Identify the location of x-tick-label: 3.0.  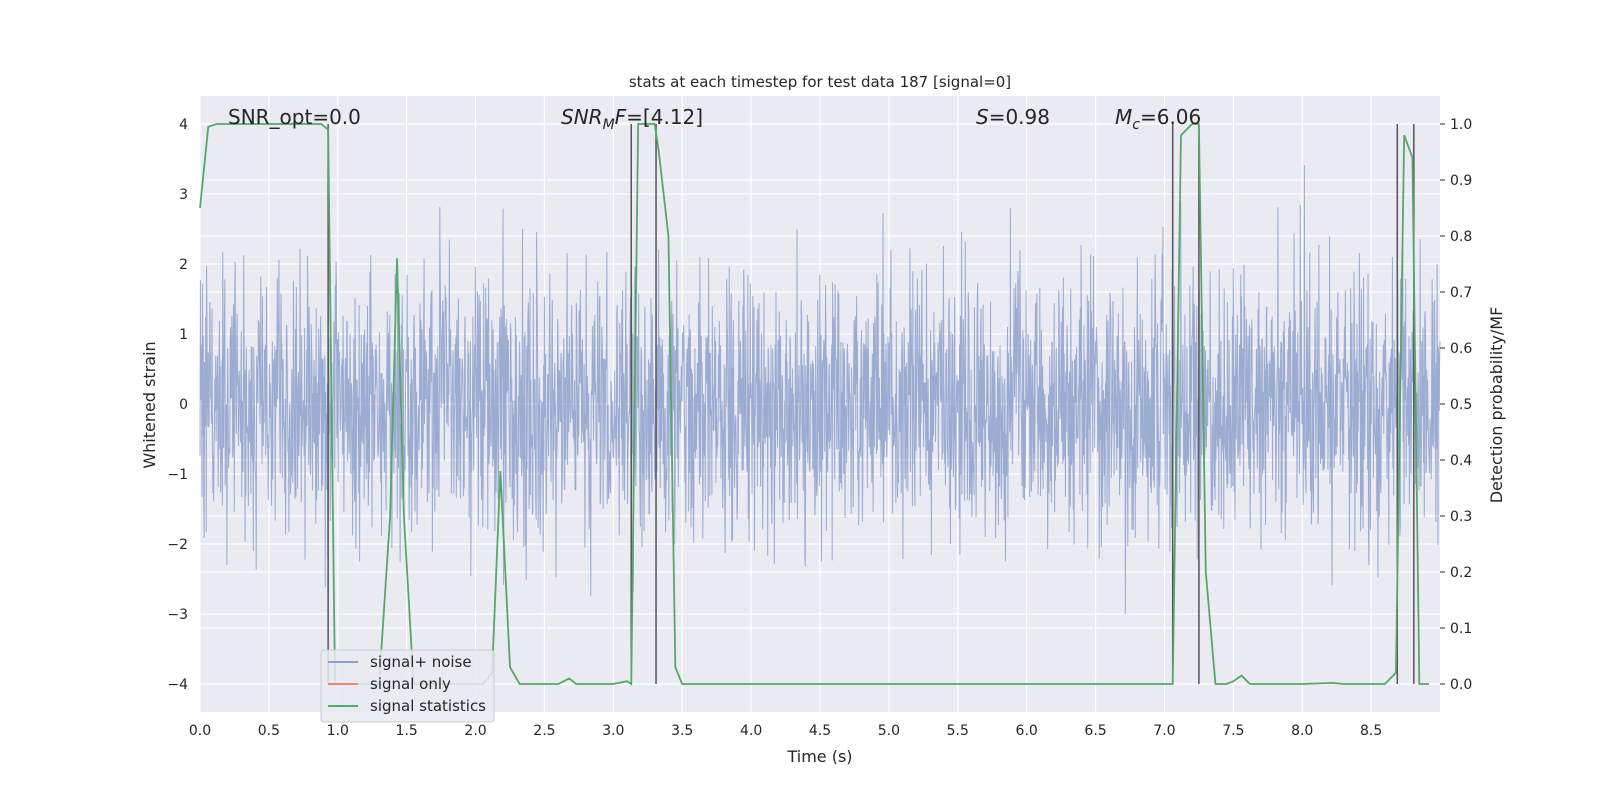
(613, 731).